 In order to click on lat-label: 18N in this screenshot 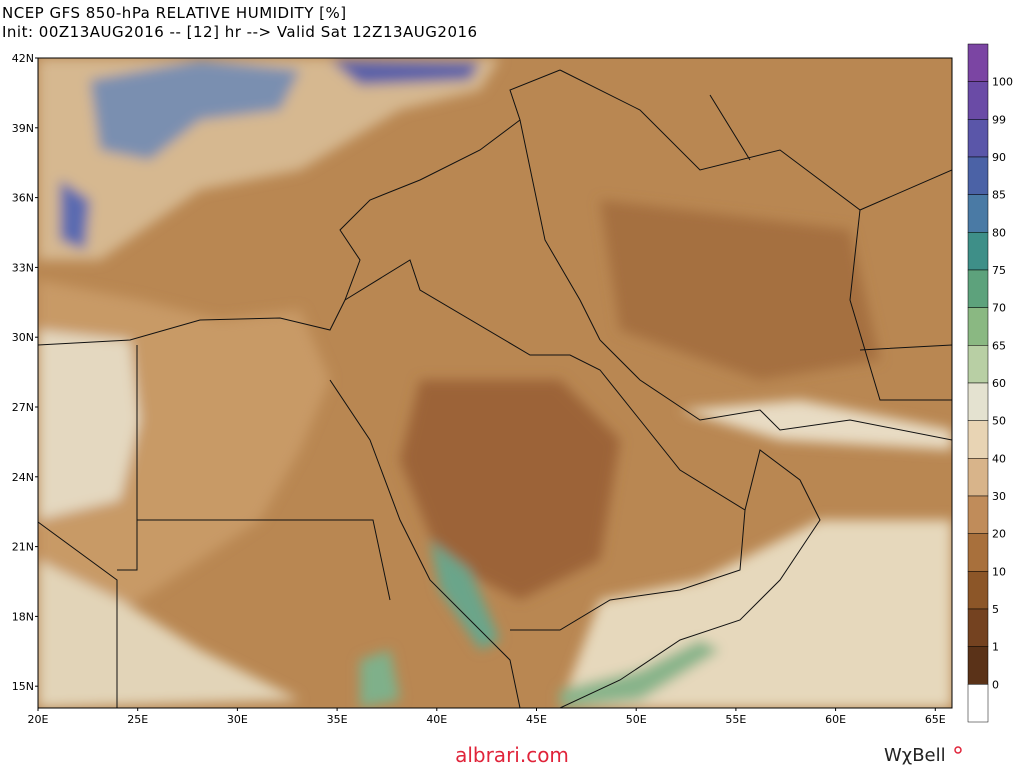, I will do `click(23, 616)`.